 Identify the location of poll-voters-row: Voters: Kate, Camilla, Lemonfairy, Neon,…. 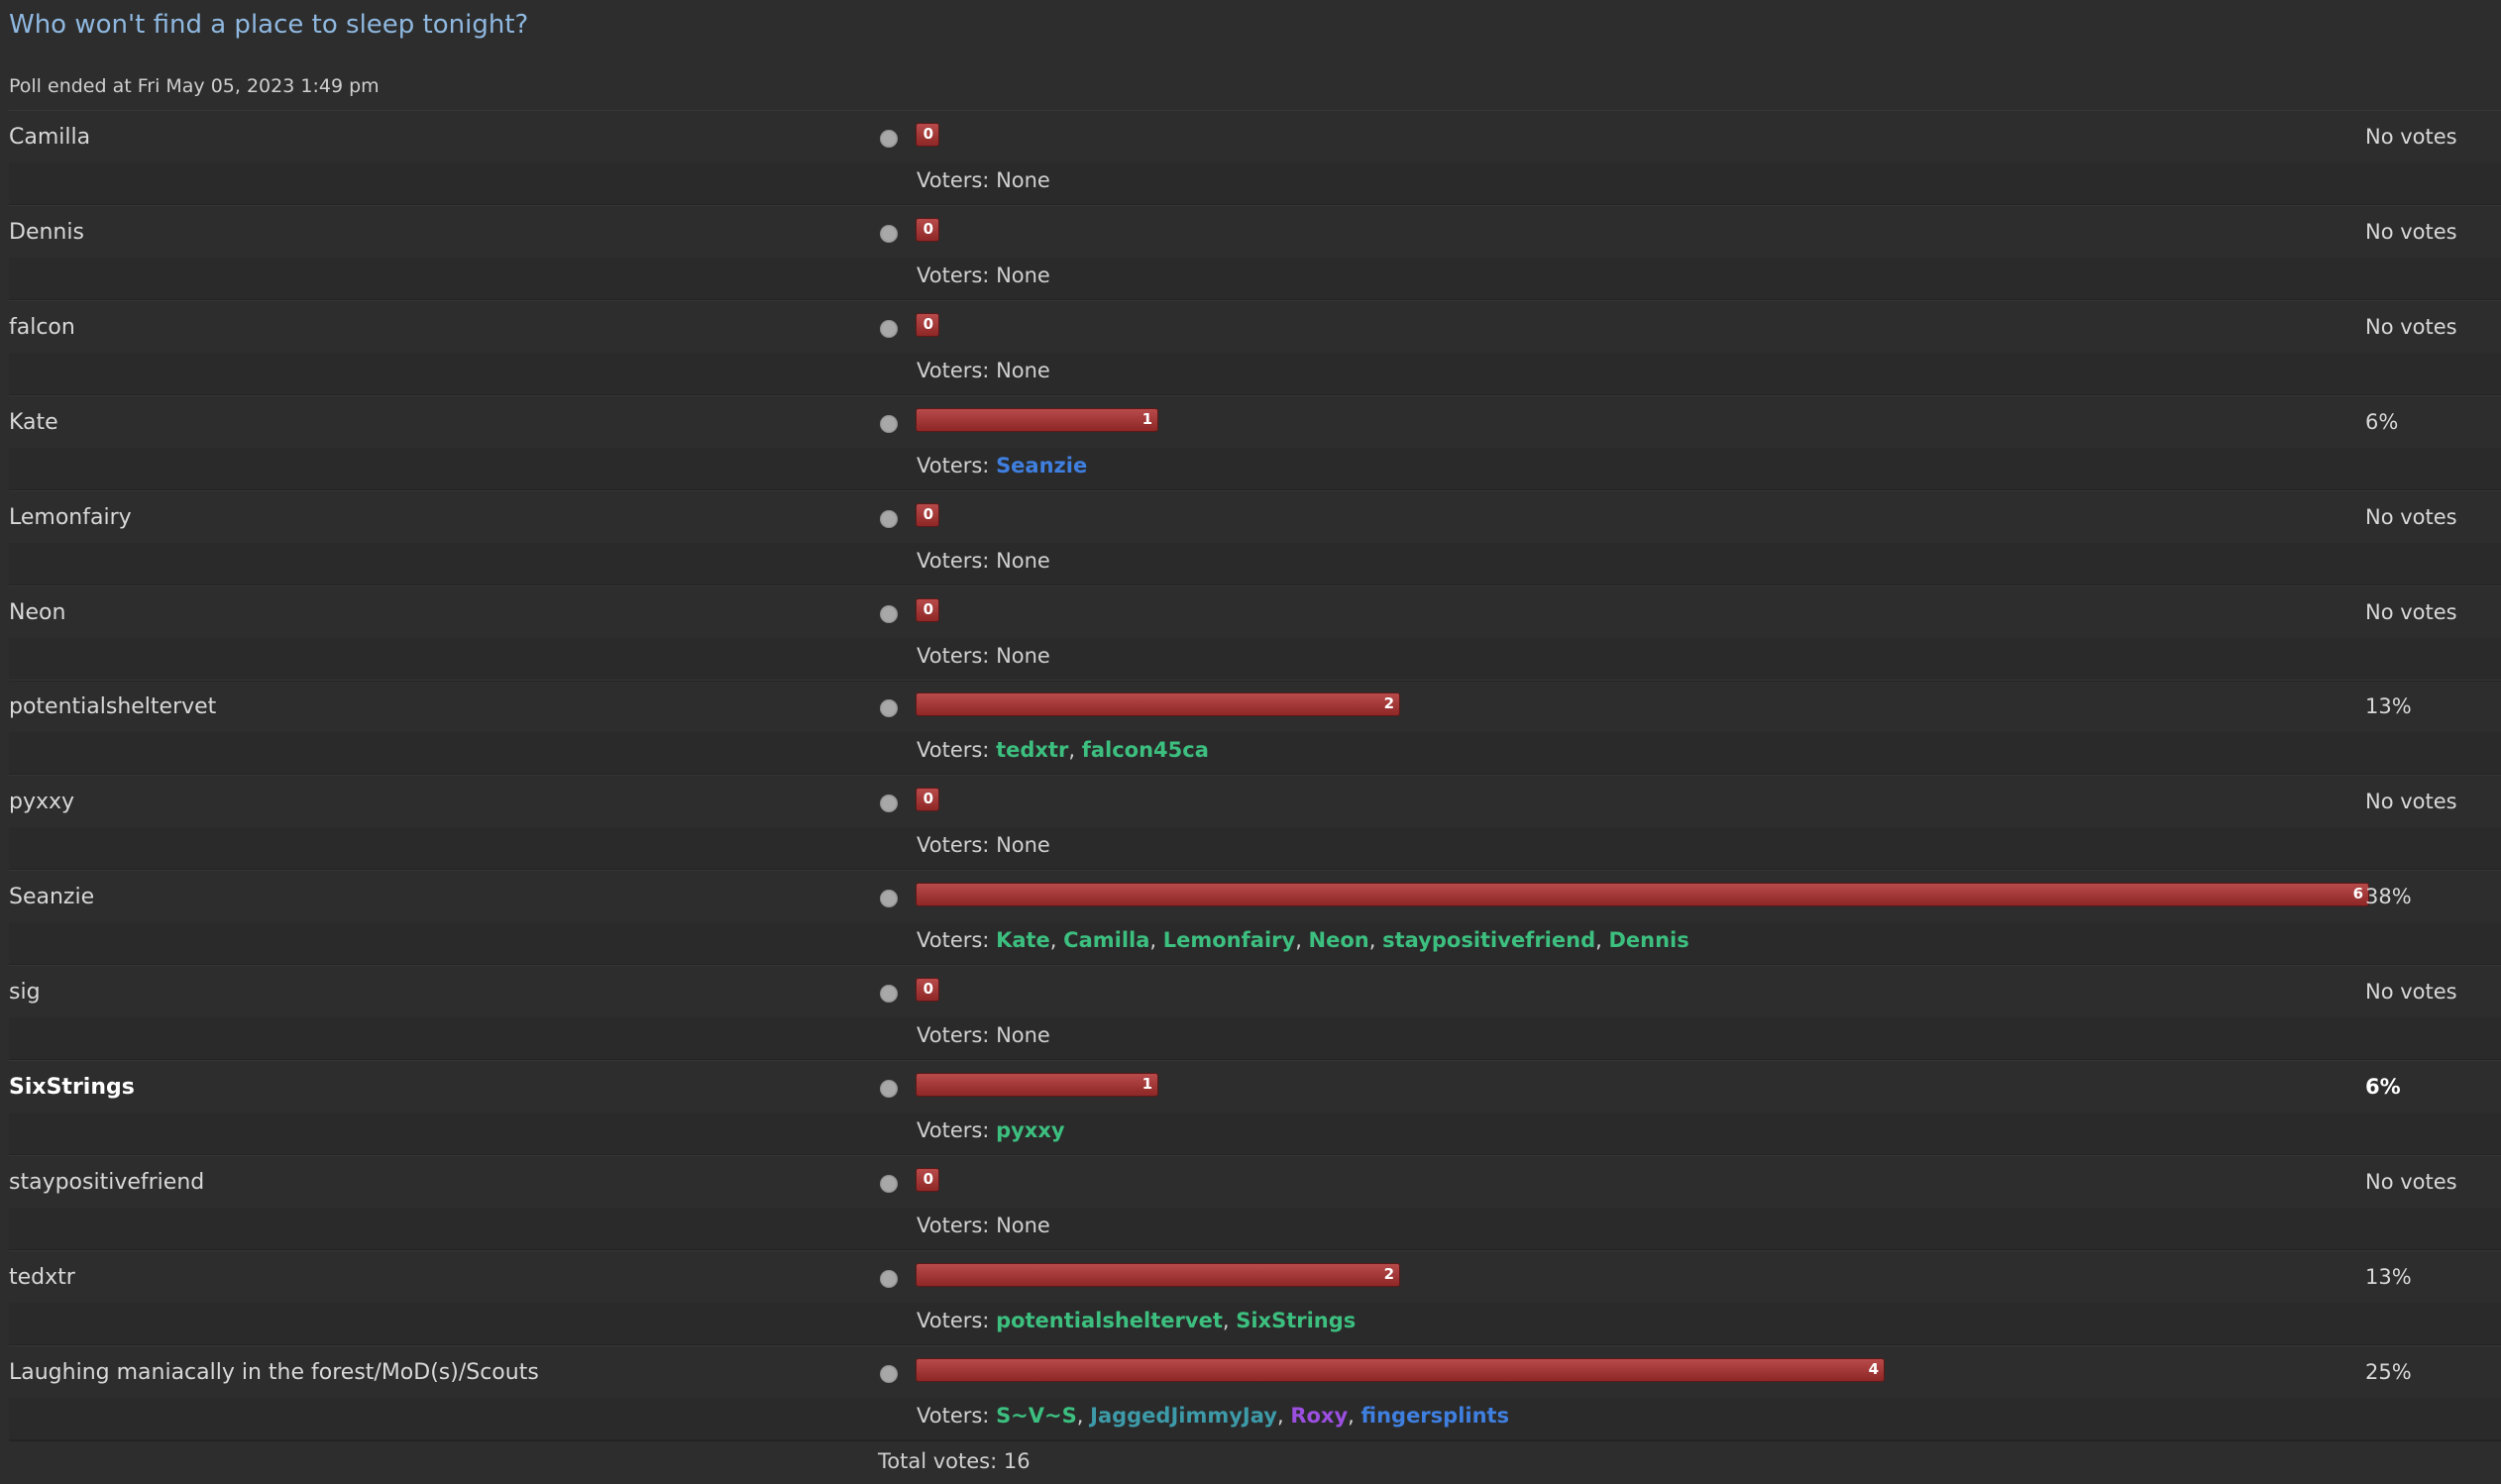
(1255, 945).